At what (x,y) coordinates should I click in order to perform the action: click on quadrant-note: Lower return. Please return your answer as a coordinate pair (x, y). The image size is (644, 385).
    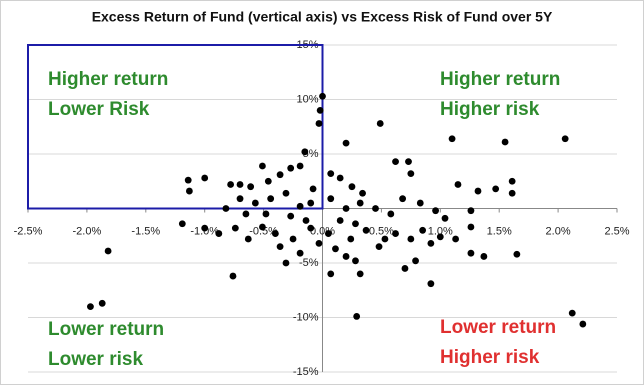
    Looking at the image, I should click on (498, 327).